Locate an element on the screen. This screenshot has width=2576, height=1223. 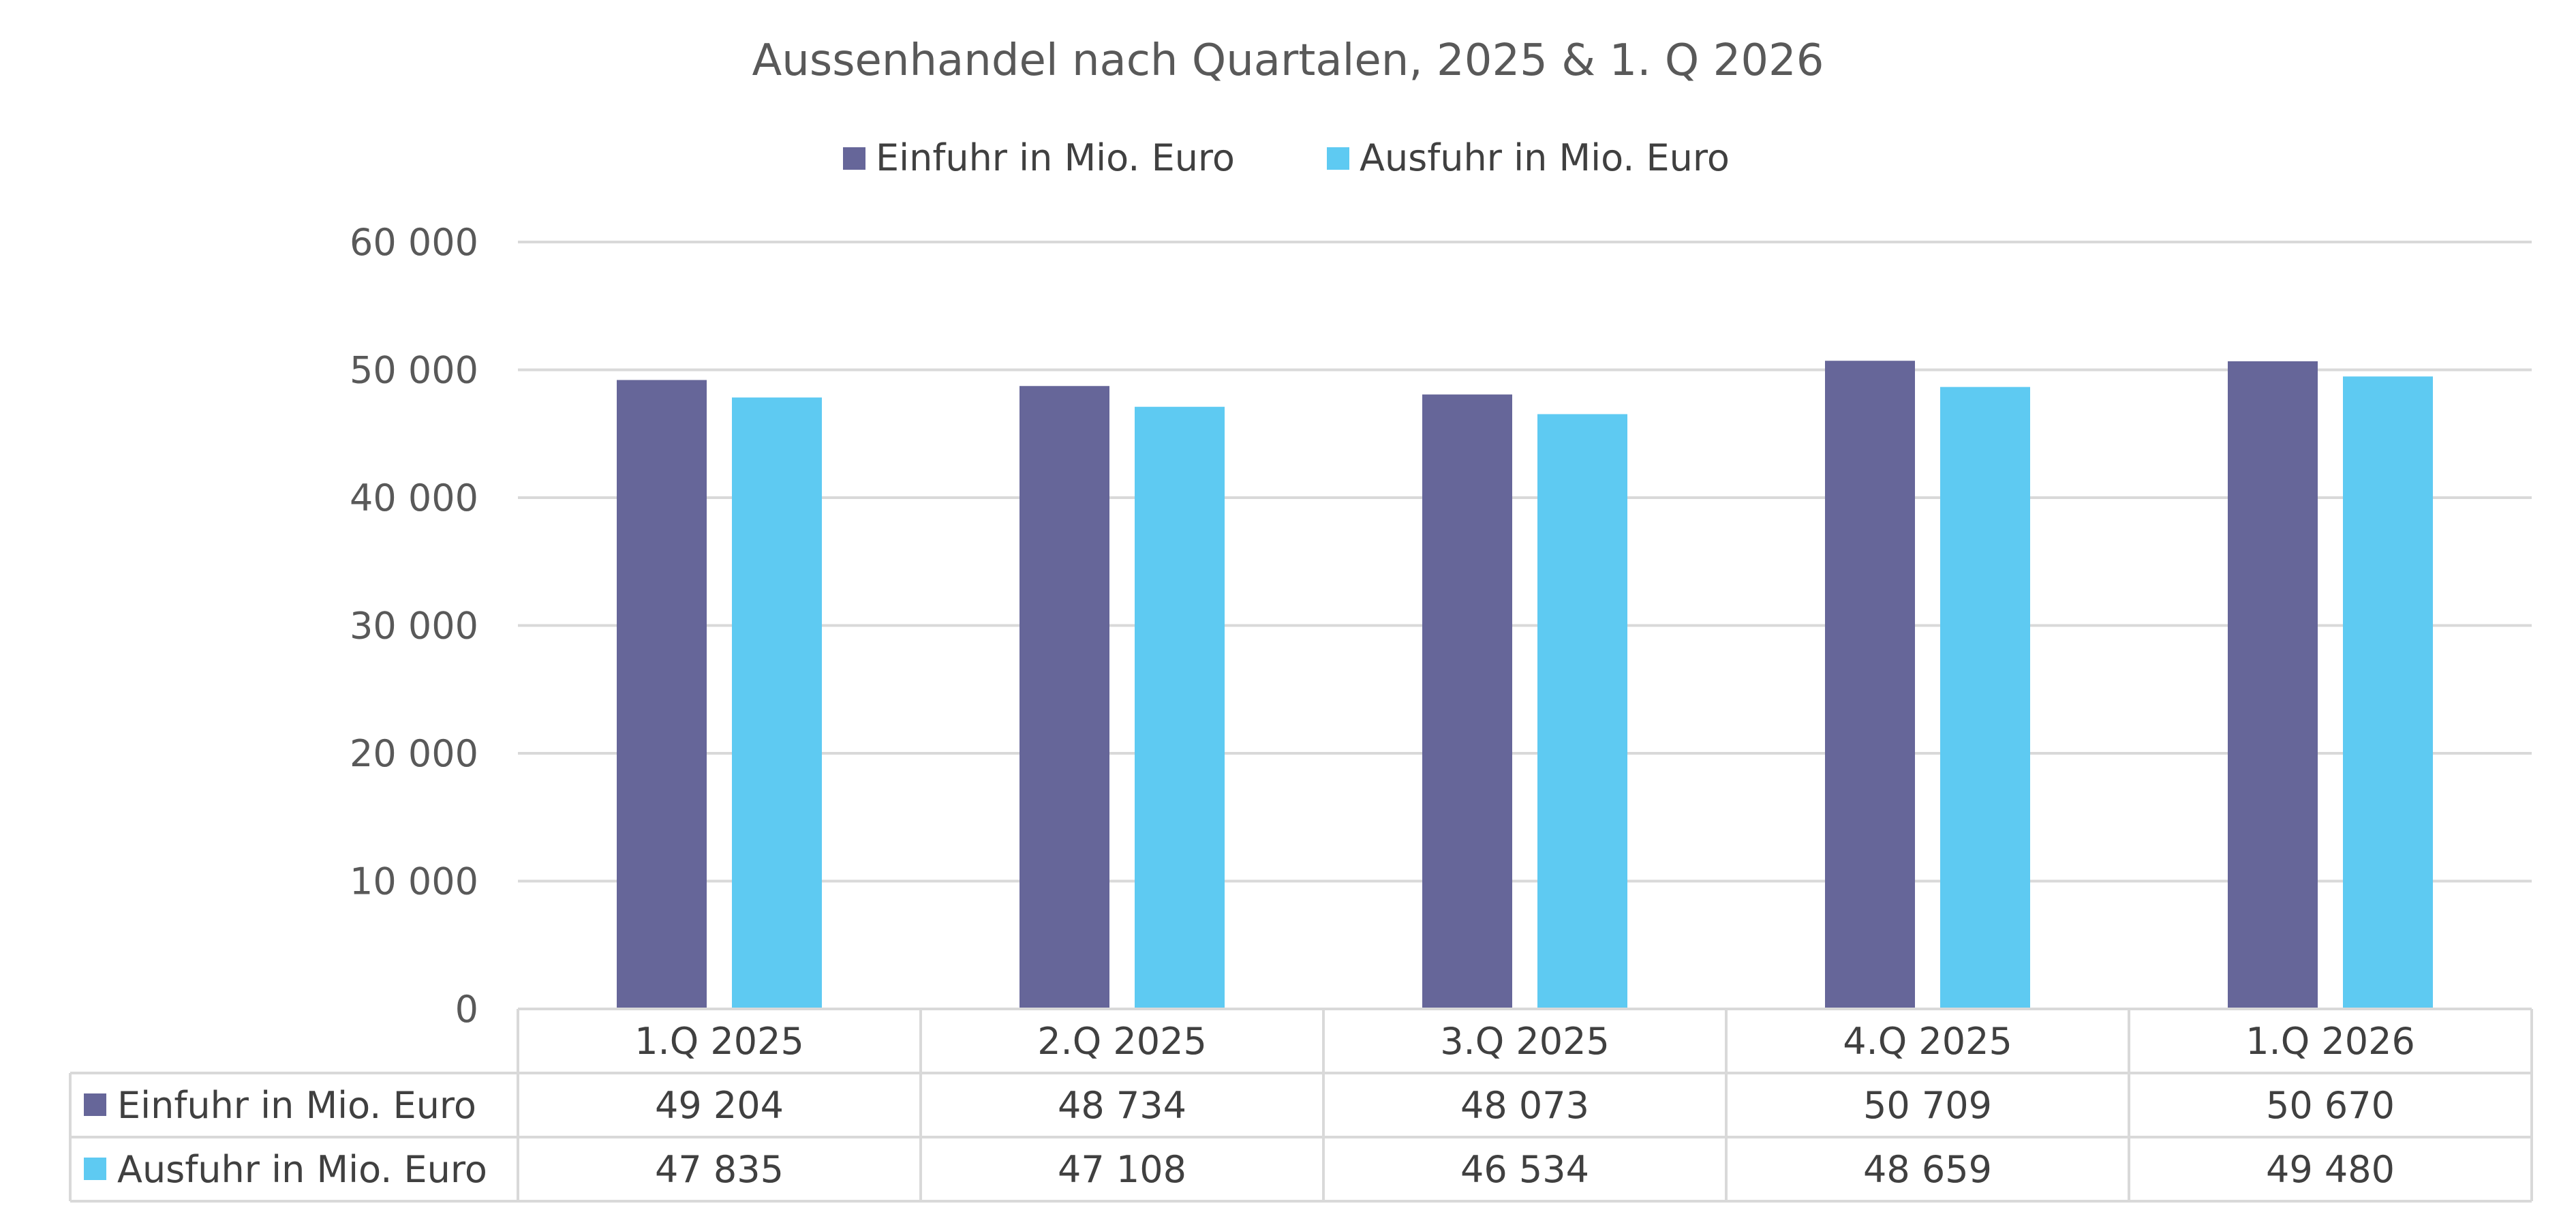
data-label: 48 073 is located at coordinates (1524, 1105).